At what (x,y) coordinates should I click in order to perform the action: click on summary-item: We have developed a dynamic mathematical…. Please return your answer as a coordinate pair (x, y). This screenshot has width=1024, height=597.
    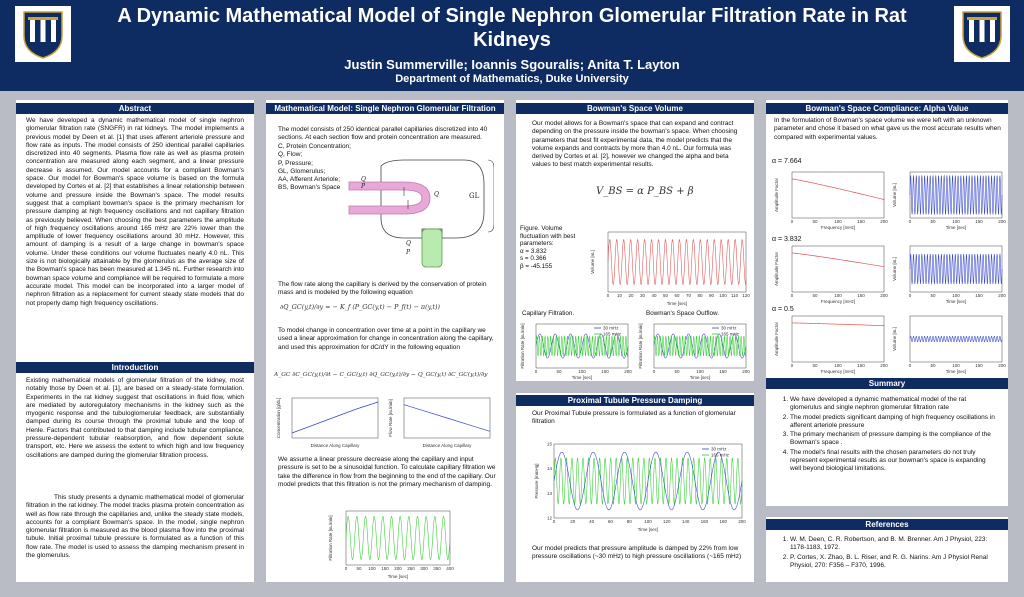
    Looking at the image, I should click on (894, 404).